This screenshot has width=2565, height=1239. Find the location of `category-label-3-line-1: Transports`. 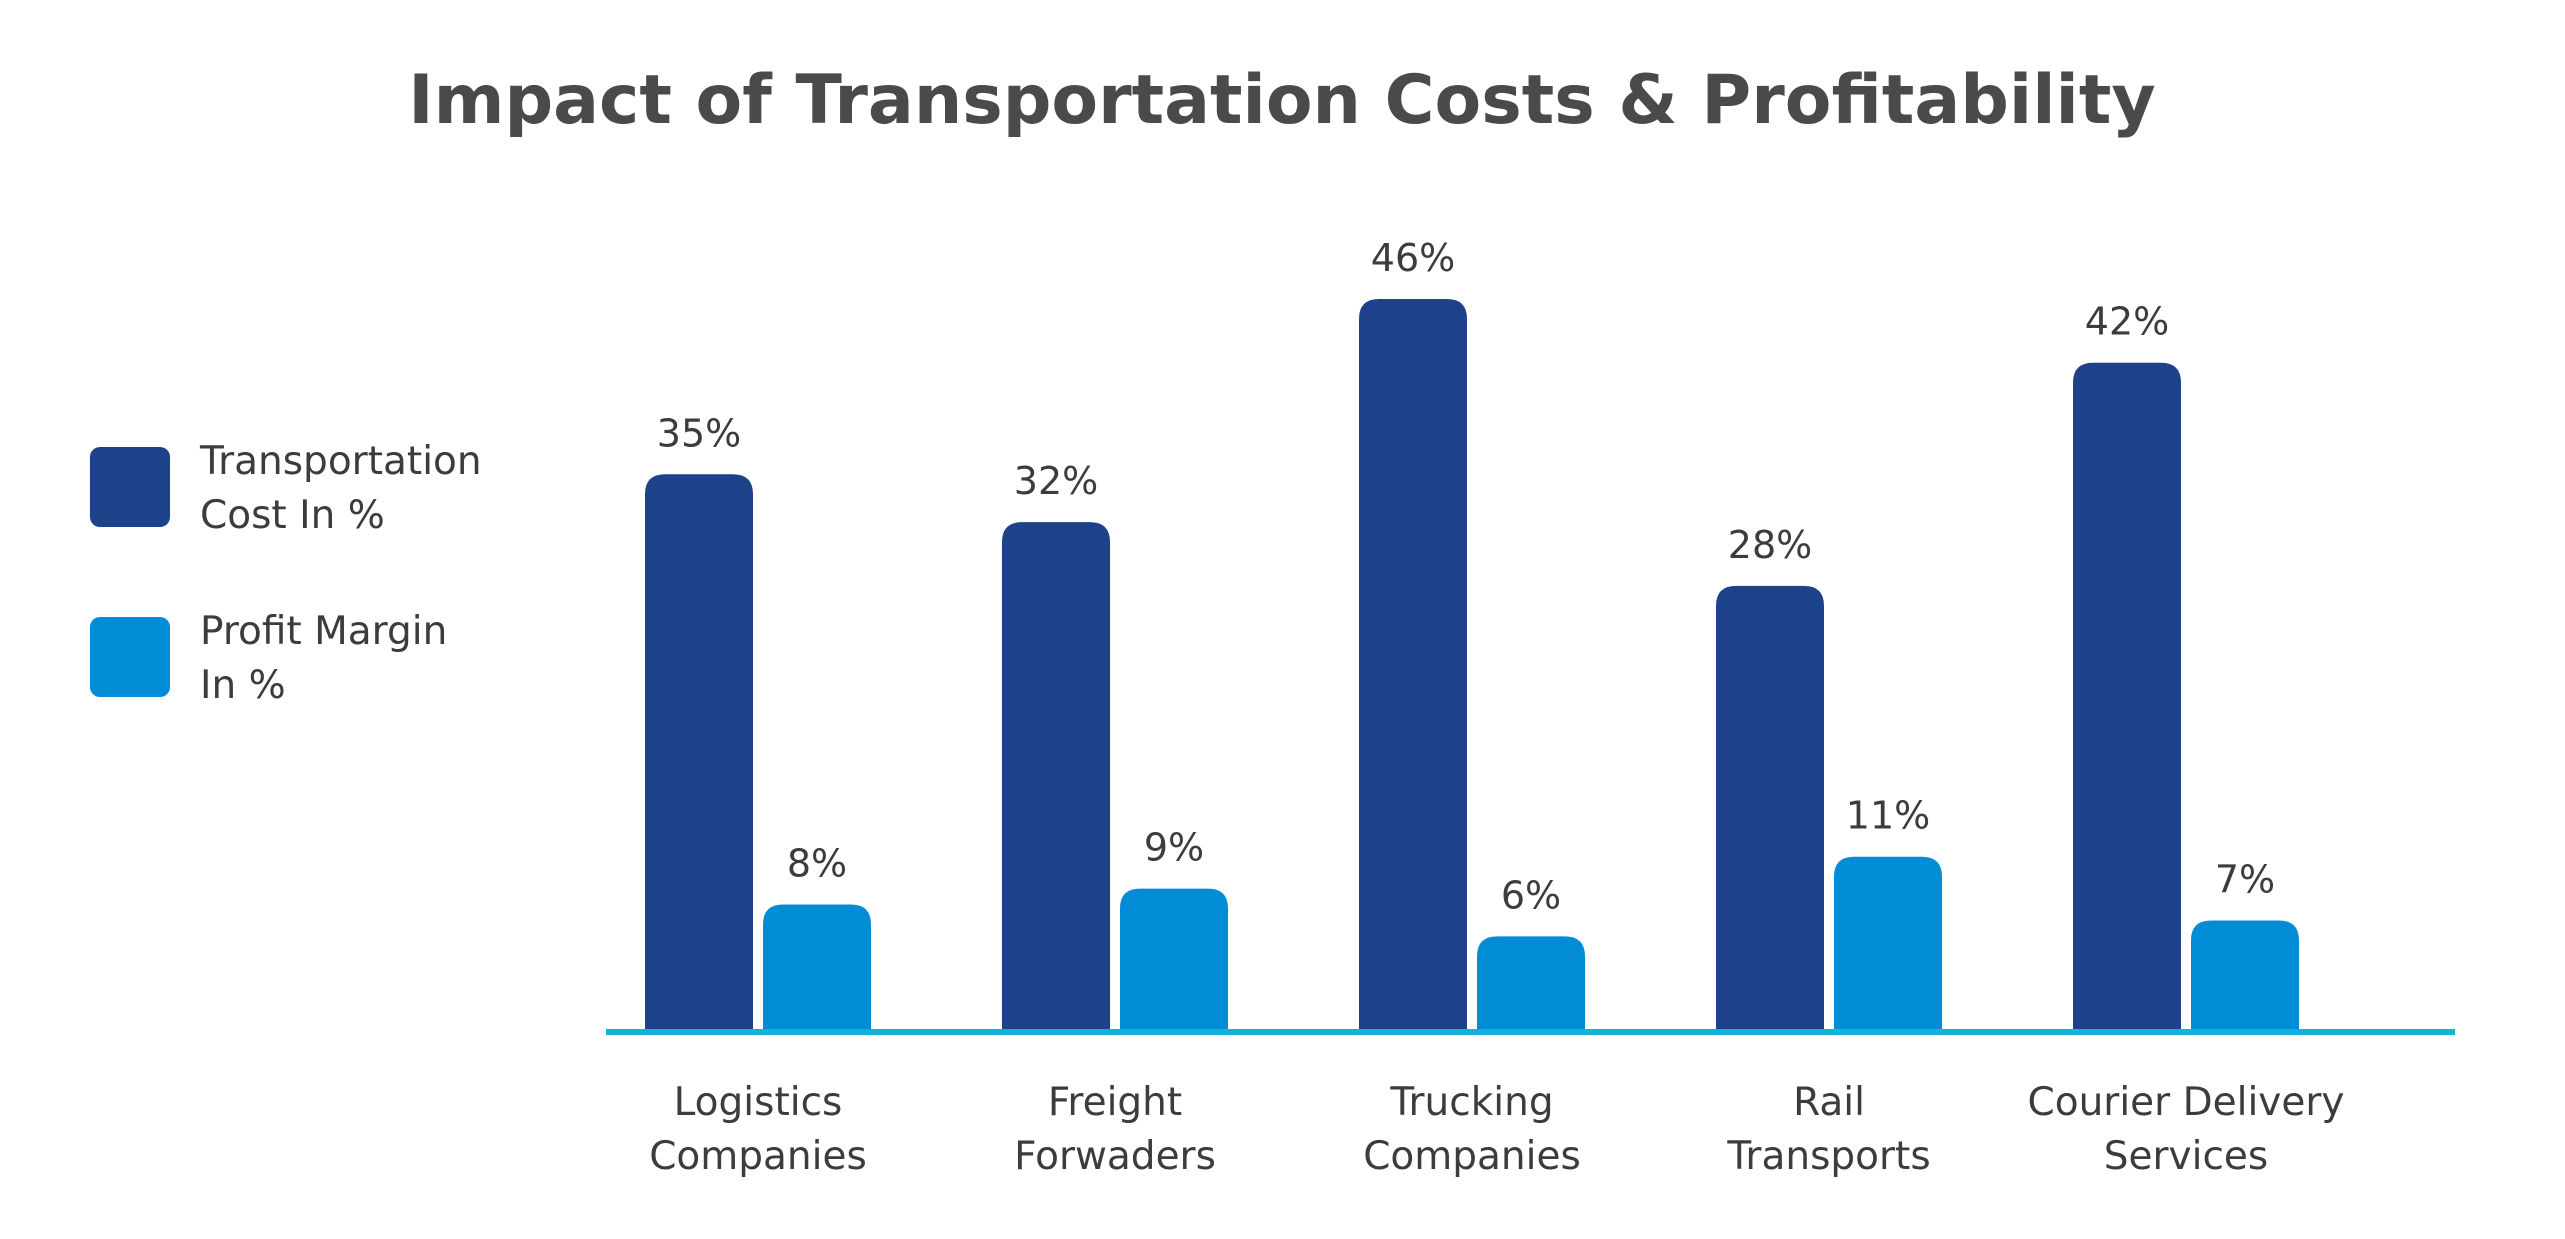

category-label-3-line-1: Transports is located at coordinates (1828, 1156).